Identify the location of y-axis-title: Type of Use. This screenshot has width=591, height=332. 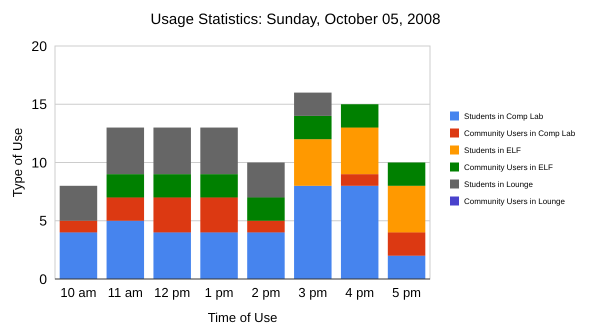
(17, 163).